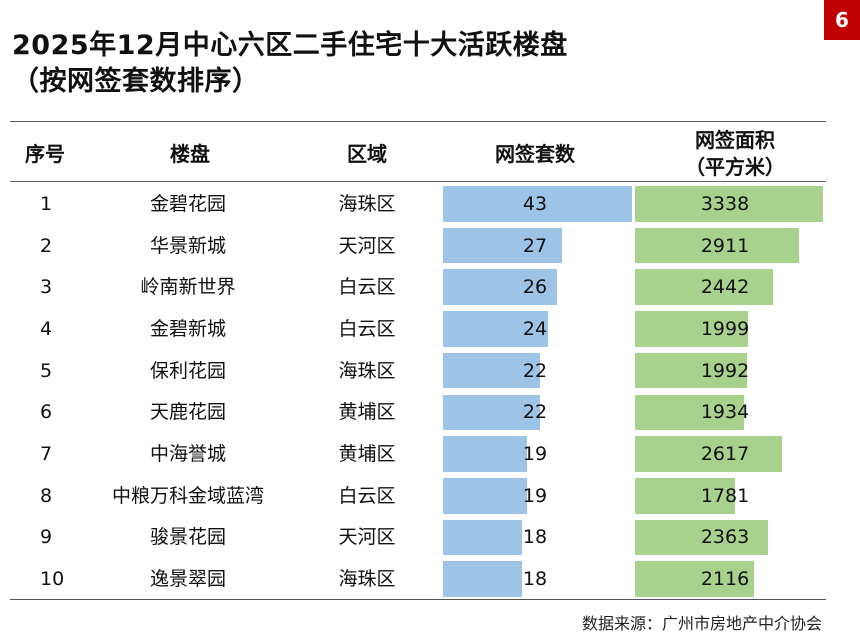  Describe the element at coordinates (46, 203) in the screenshot. I see `row-rank: 1` at that location.